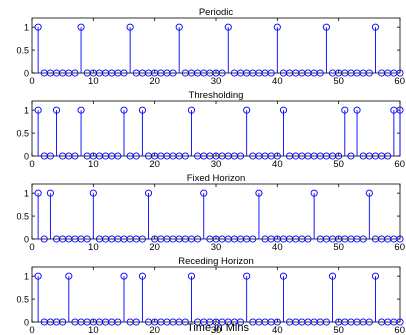 The image size is (406, 335). Describe the element at coordinates (31, 164) in the screenshot. I see `x-tick-label: 0` at that location.